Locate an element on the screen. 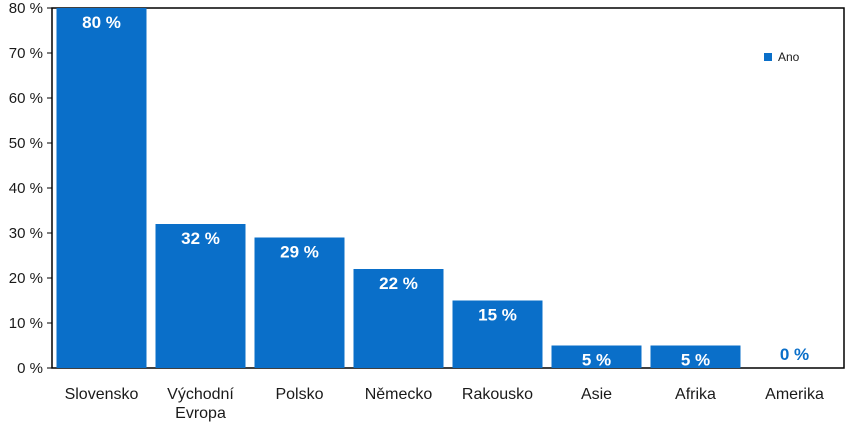  y-tick-label: 30 % is located at coordinates (26, 233).